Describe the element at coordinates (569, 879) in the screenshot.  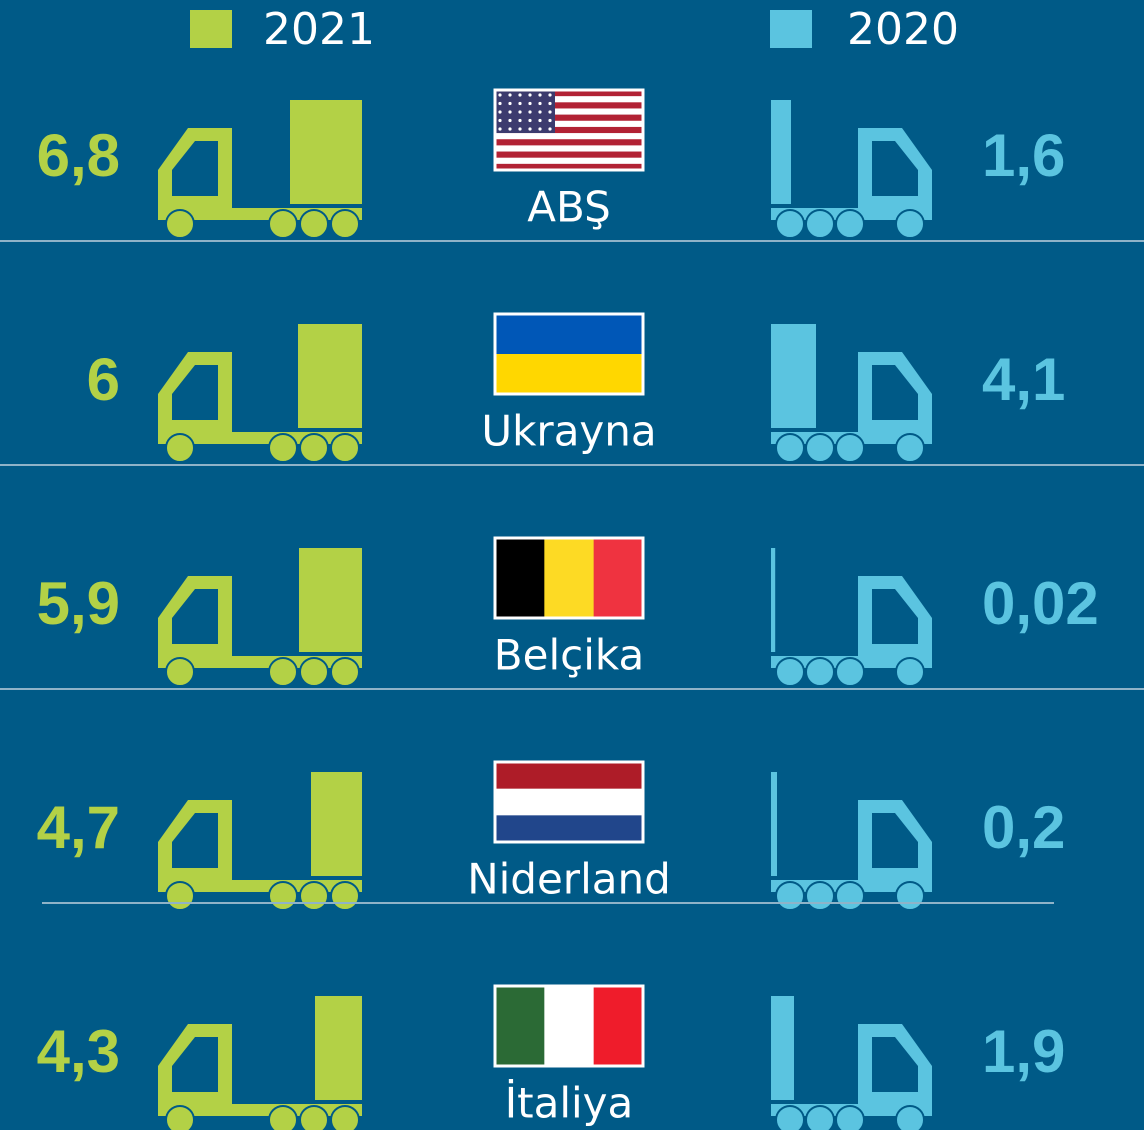
I see `country-label: Niderland` at that location.